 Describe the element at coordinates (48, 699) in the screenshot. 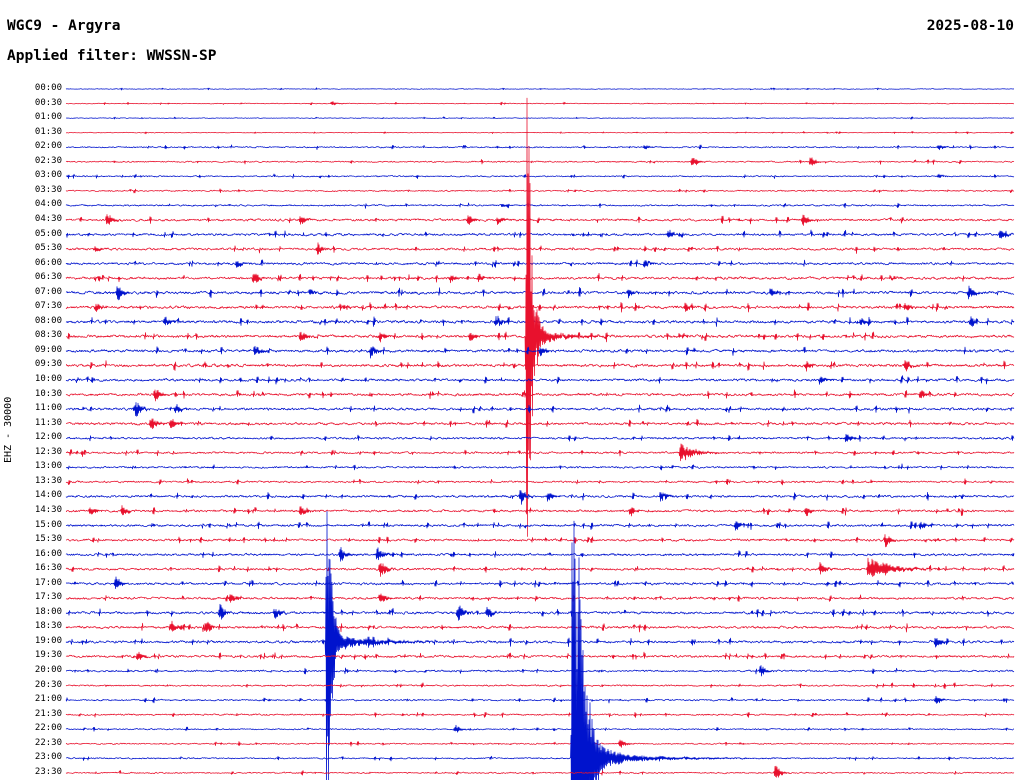

I see `time-label: 21:00` at that location.